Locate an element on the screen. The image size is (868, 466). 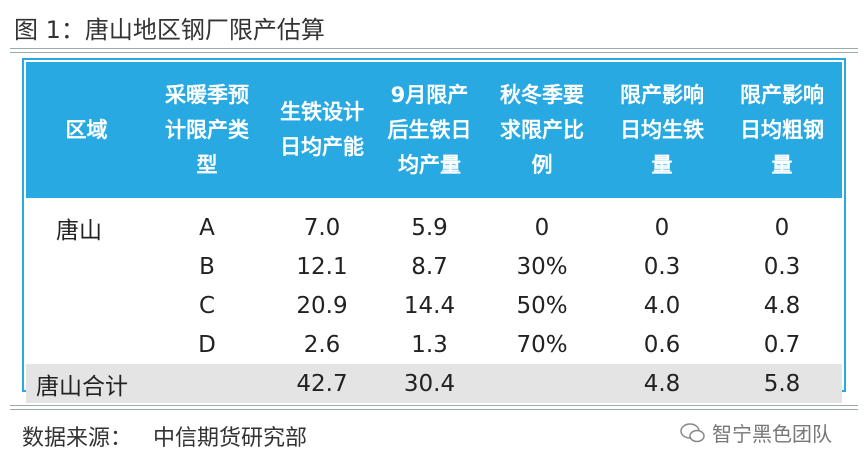
header-cell: 区域 is located at coordinates (86, 130).